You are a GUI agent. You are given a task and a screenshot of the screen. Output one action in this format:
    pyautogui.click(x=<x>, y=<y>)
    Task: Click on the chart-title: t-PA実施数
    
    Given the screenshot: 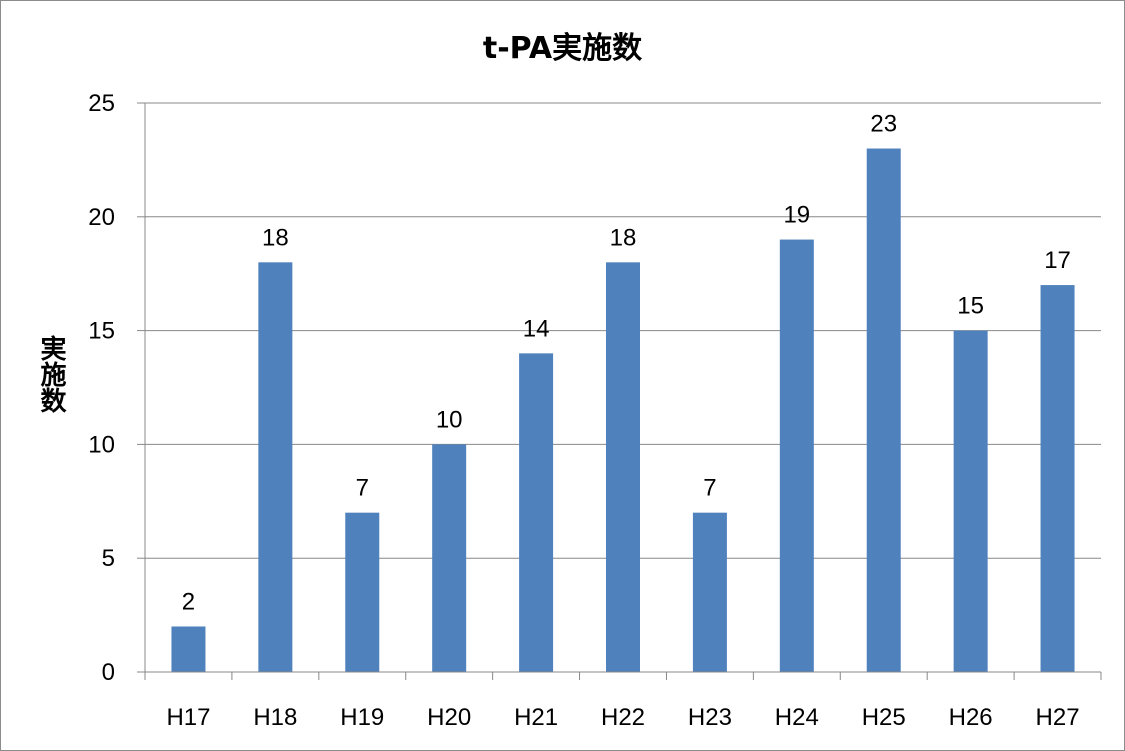 What is the action you would take?
    pyautogui.click(x=562, y=48)
    